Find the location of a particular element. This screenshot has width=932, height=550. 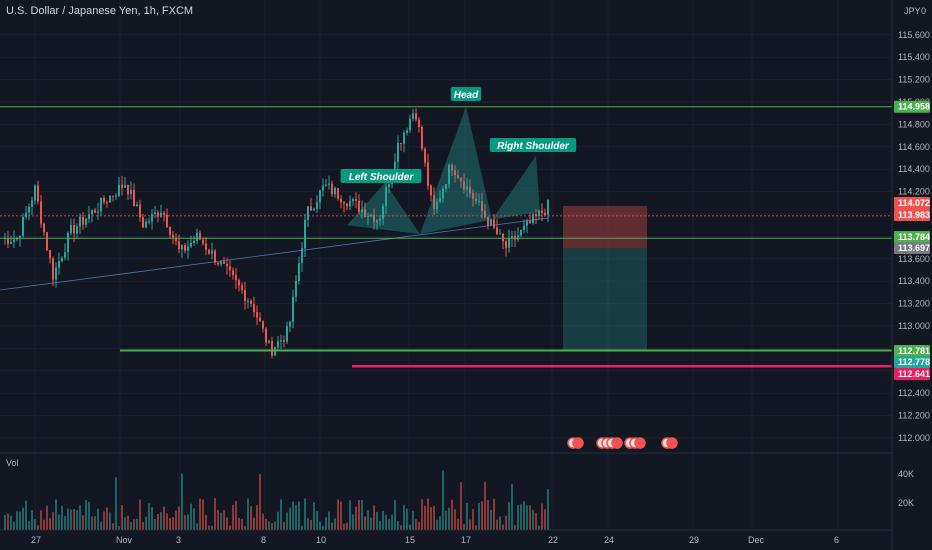

currency-badge: 0 is located at coordinates (923, 11).